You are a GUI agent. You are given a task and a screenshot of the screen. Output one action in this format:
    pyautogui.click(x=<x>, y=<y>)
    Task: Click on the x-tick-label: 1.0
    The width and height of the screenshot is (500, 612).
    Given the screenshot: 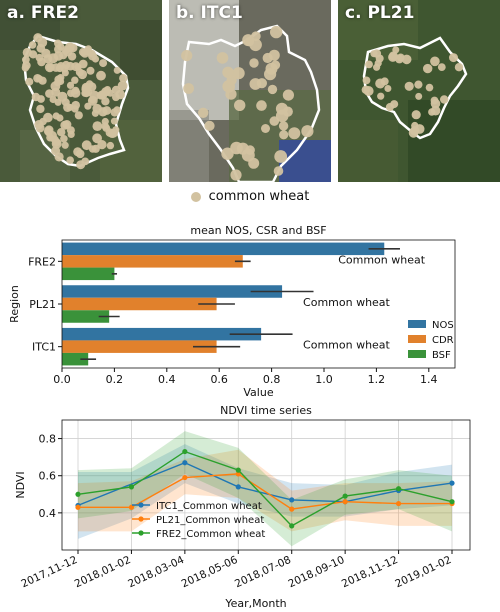 What is the action you would take?
    pyautogui.click(x=324, y=379)
    